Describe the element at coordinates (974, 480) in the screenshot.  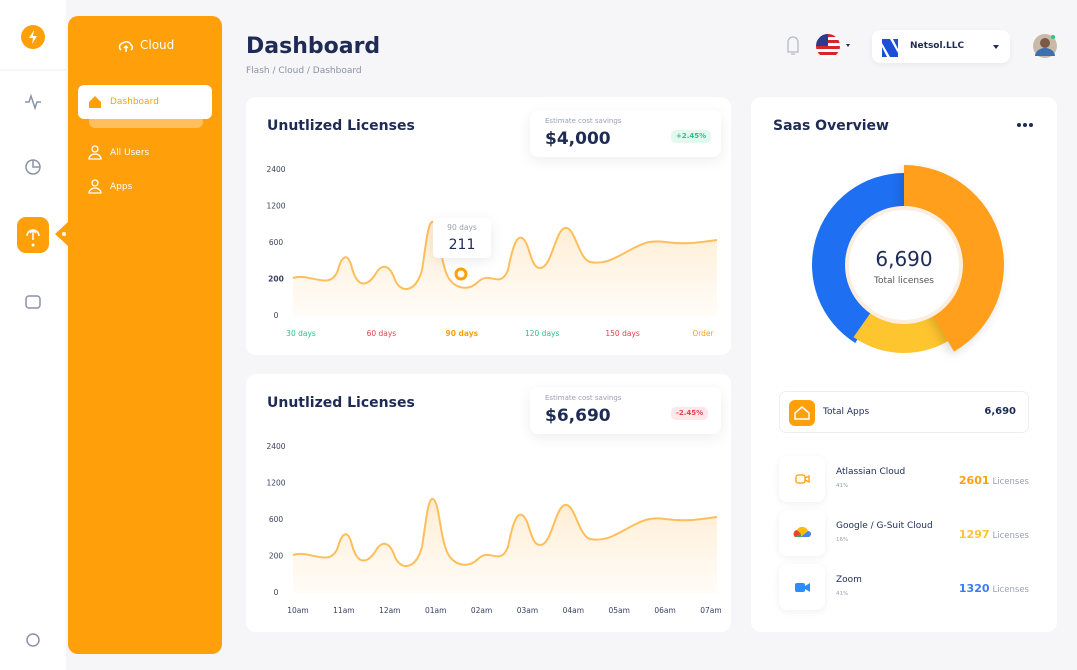
I see `license-count: 2601` at that location.